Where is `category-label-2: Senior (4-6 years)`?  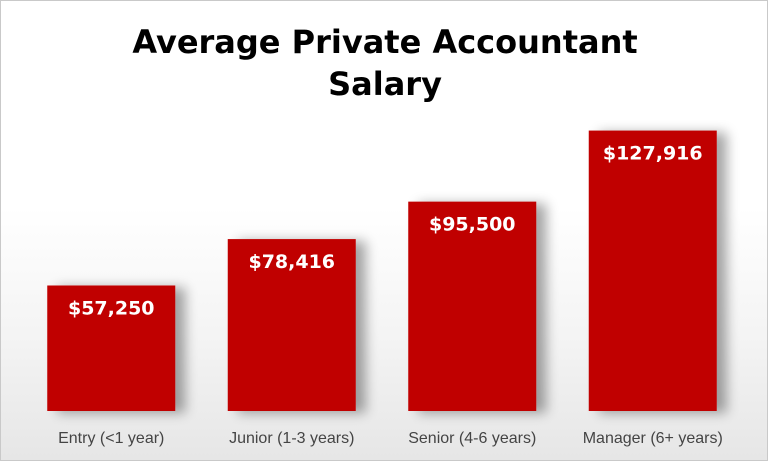 category-label-2: Senior (4-6 years) is located at coordinates (472, 438).